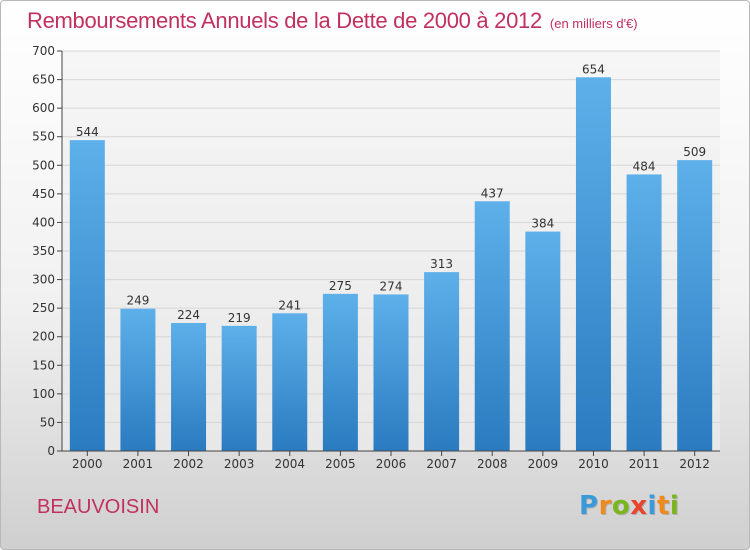 The height and width of the screenshot is (550, 750). Describe the element at coordinates (43, 137) in the screenshot. I see `y-tick-label: 550` at that location.